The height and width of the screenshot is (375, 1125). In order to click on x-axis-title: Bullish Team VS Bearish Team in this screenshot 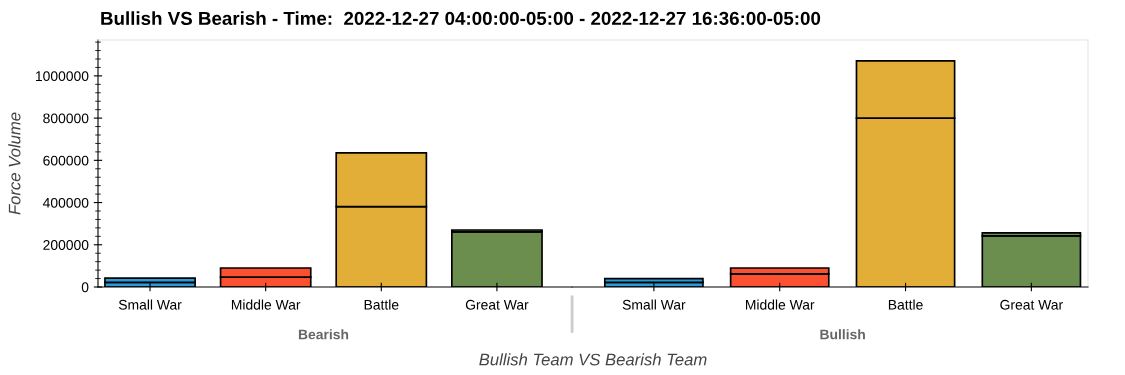, I will do `click(593, 359)`.